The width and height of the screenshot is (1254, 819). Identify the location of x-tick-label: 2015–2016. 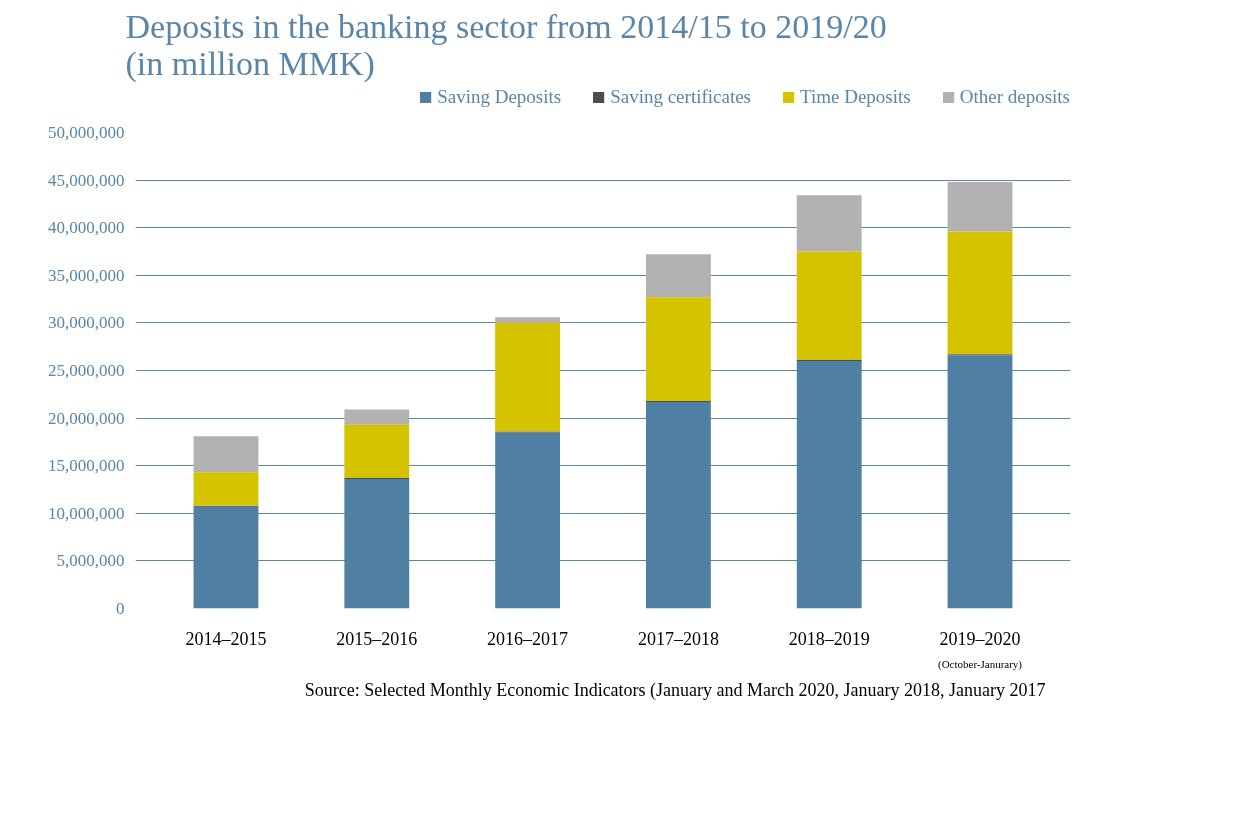
(377, 638).